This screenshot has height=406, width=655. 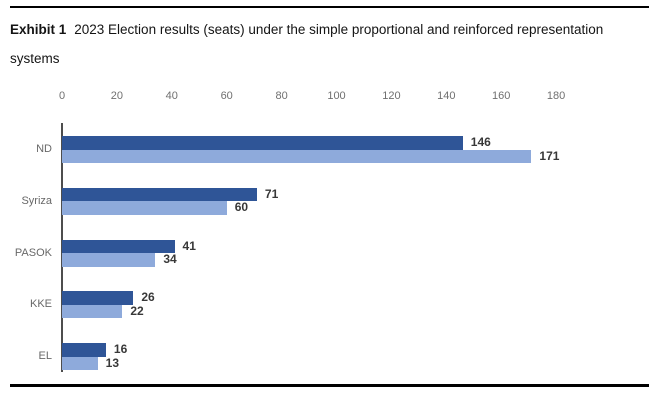 What do you see at coordinates (148, 297) in the screenshot?
I see `value-label-simple-proportional: 26` at bounding box center [148, 297].